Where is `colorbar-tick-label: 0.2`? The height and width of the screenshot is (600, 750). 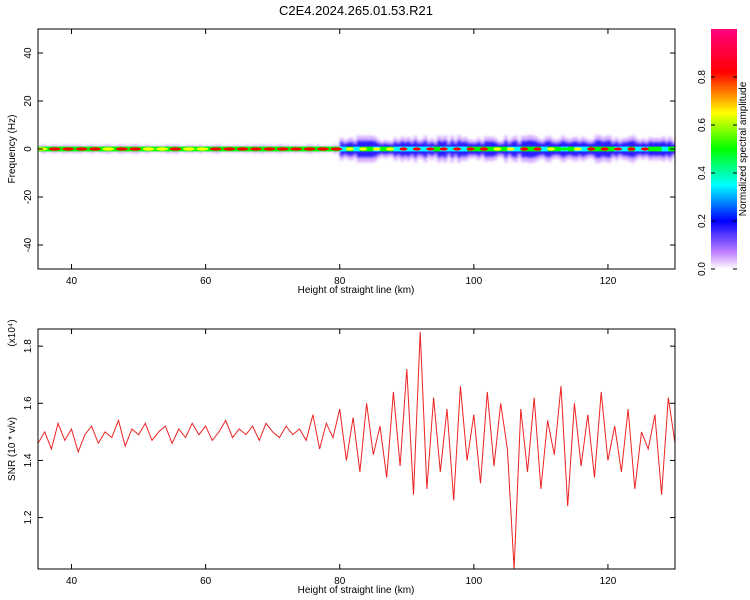
colorbar-tick-label: 0.2 is located at coordinates (702, 221).